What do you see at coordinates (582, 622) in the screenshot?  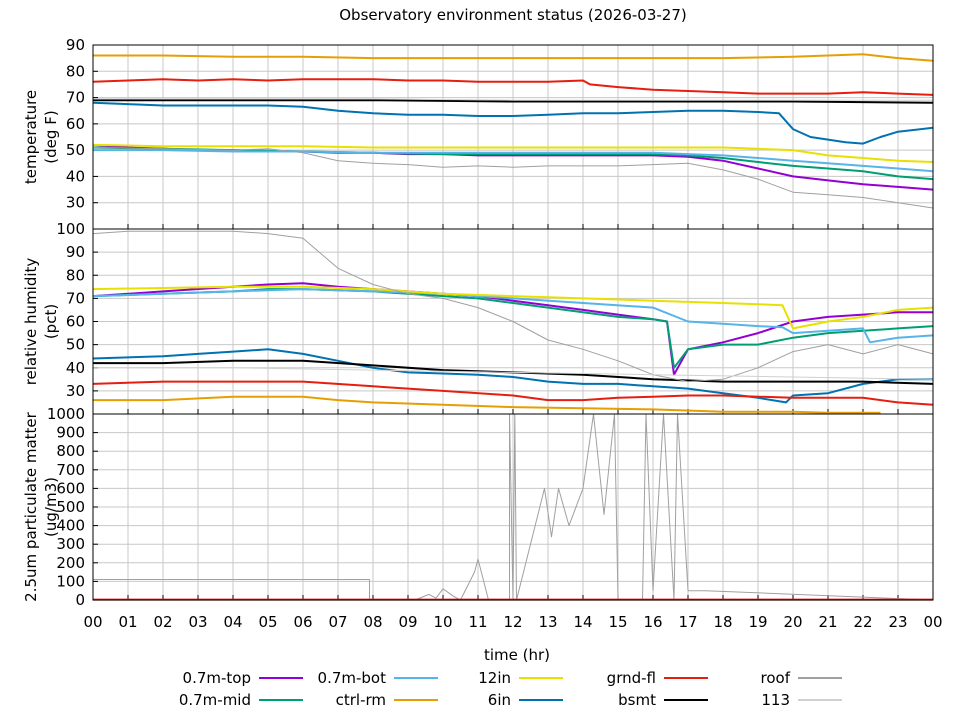 I see `x-tick-label: 14` at bounding box center [582, 622].